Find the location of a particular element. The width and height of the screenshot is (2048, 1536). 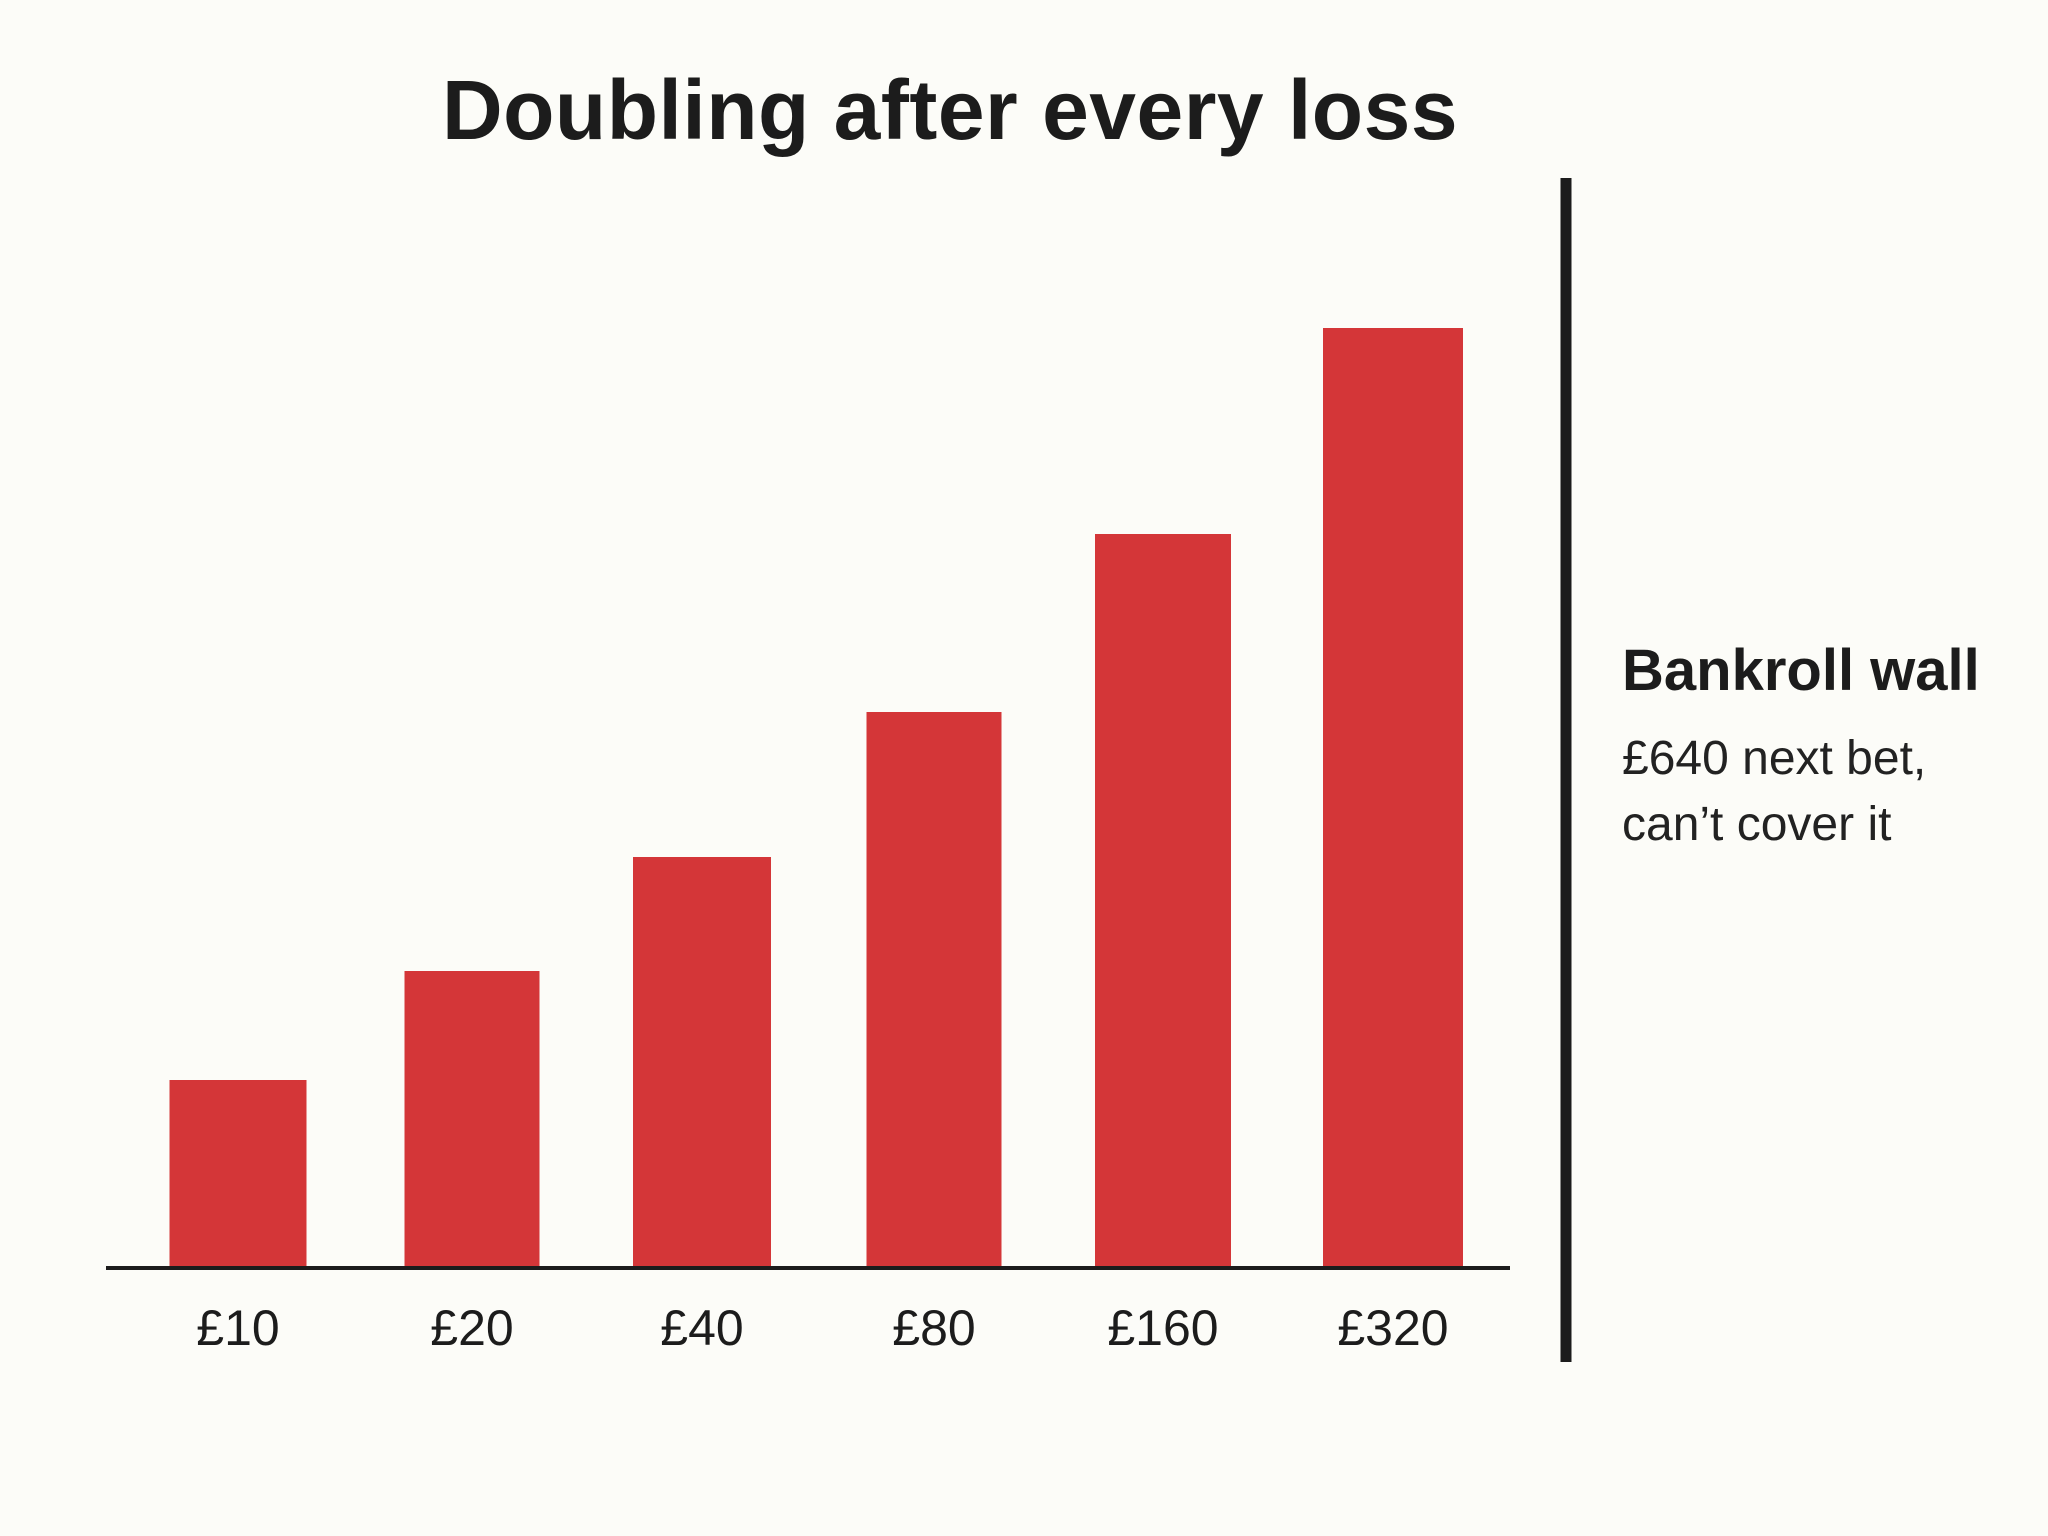

chart-title: Doubling after every loss is located at coordinates (950, 110).